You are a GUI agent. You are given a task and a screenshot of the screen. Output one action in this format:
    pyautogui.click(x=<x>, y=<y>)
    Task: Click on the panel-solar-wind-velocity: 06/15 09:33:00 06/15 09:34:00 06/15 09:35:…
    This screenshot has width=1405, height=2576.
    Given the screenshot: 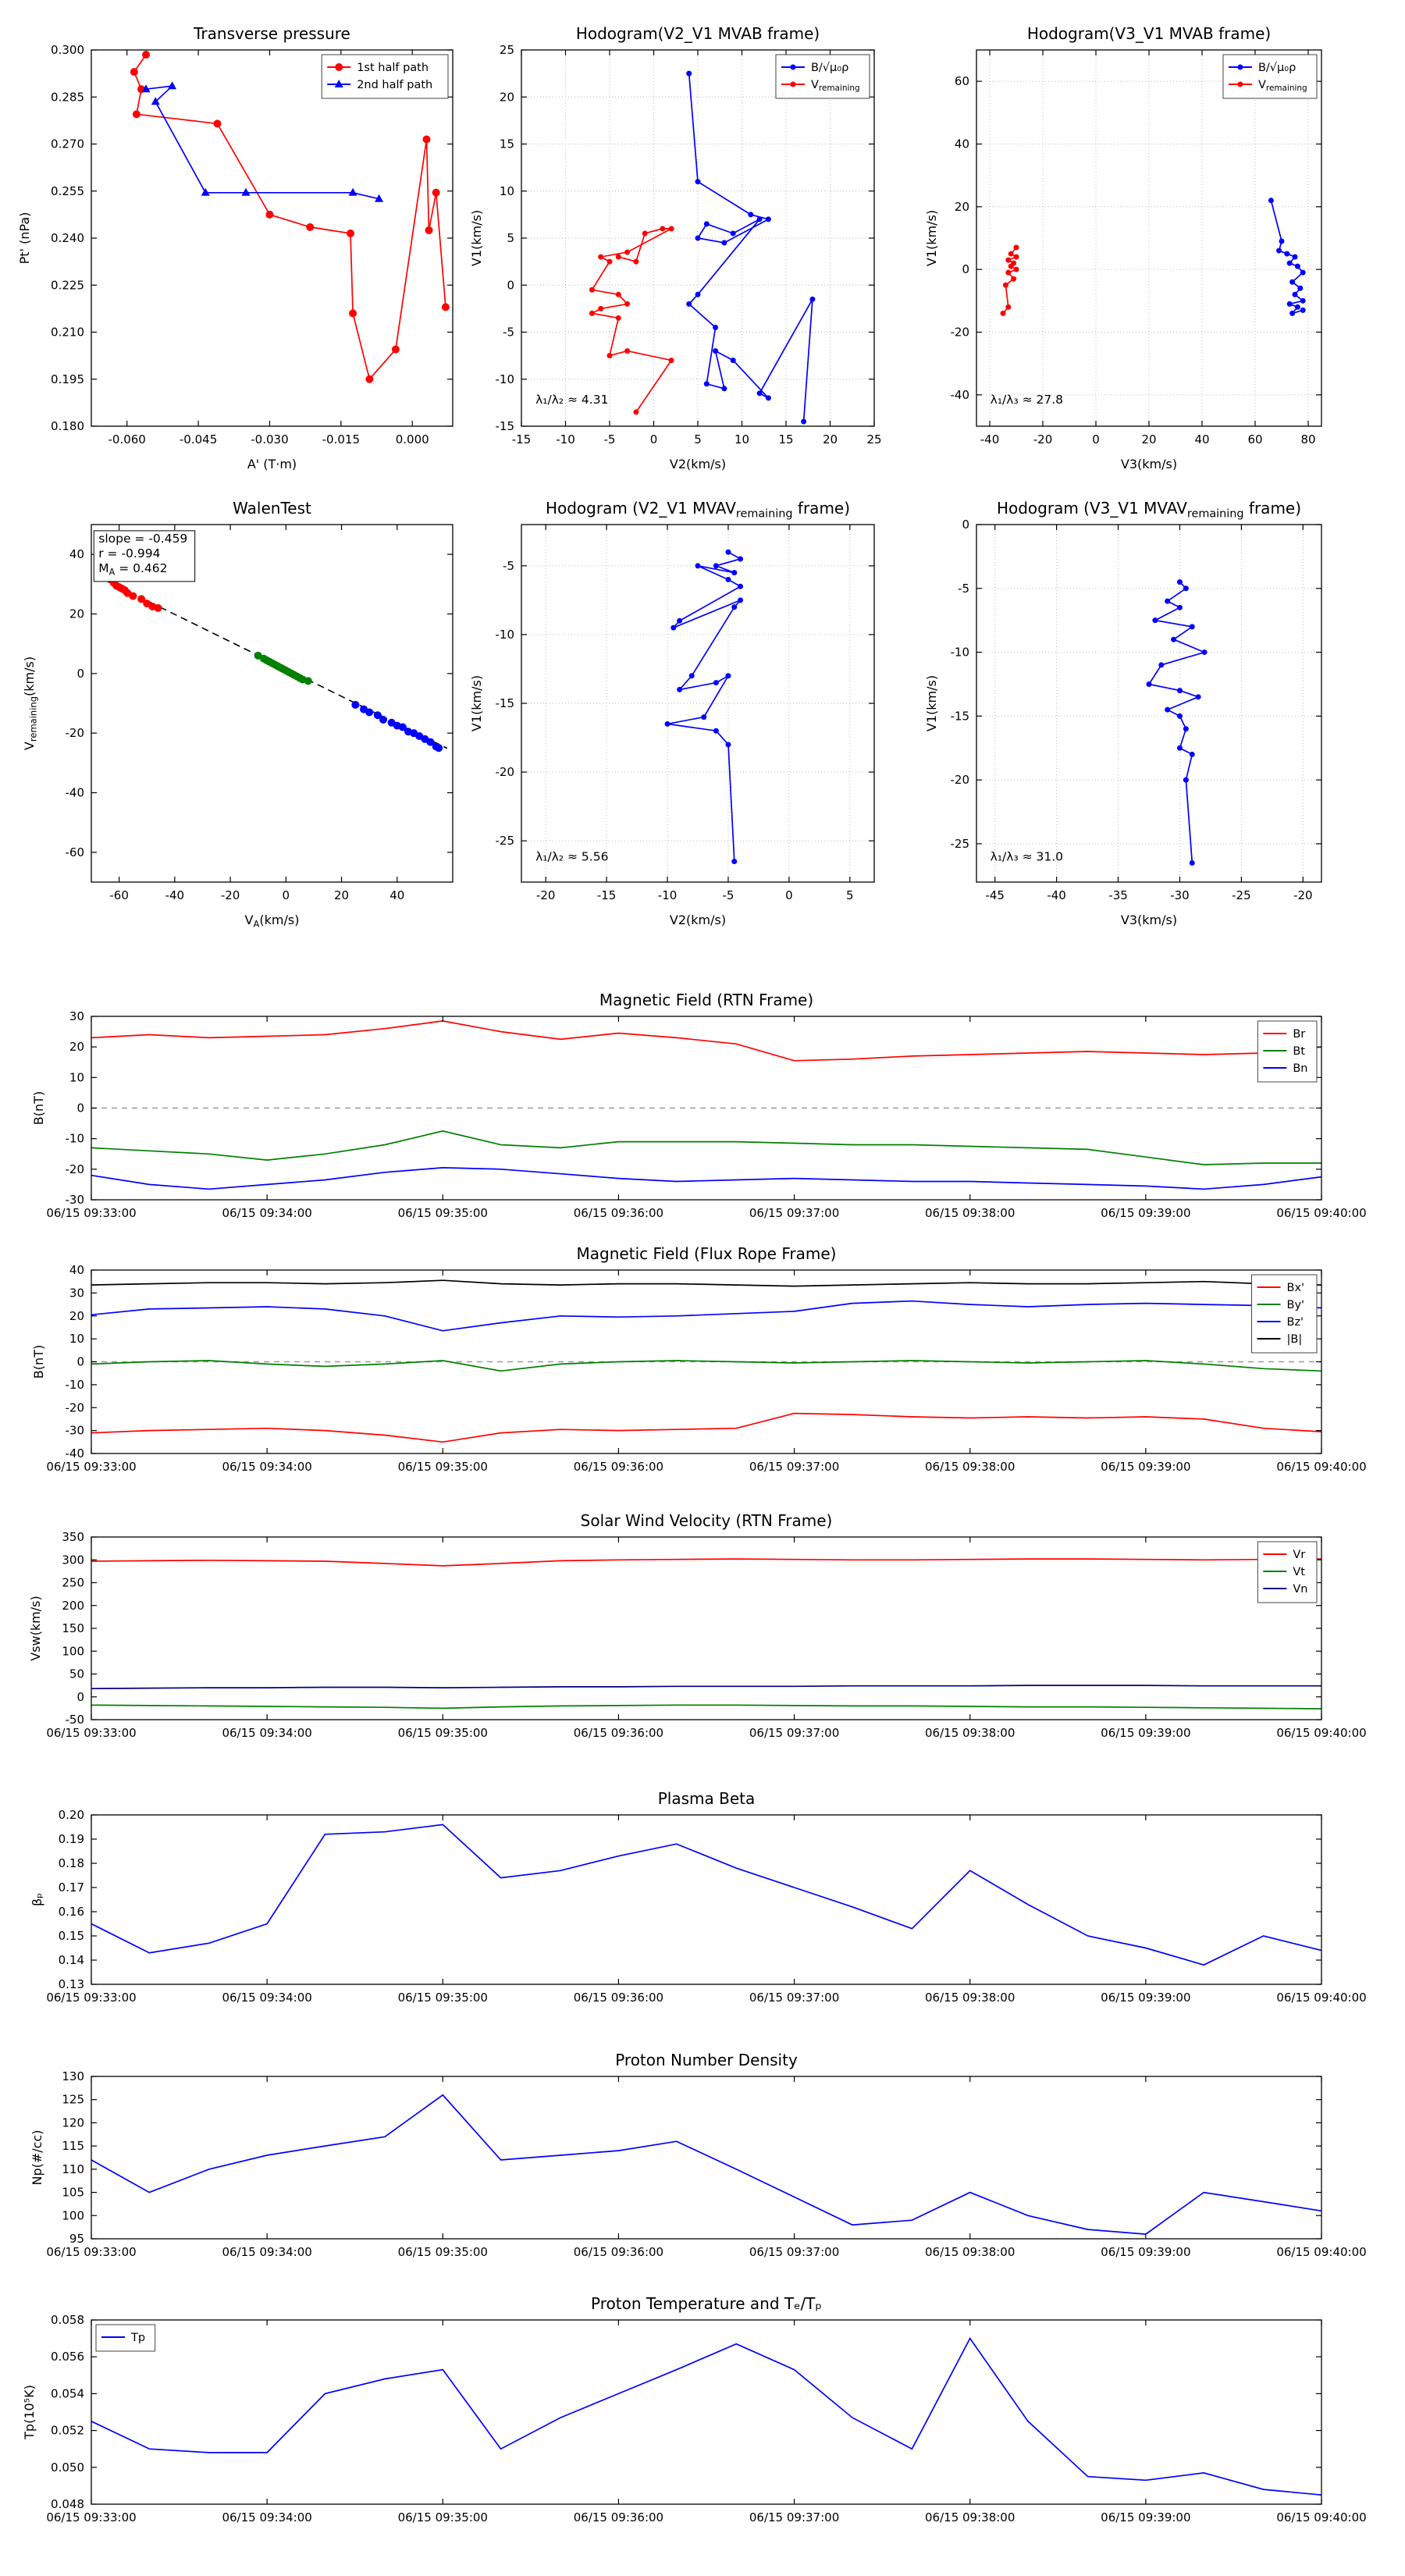 What is the action you would take?
    pyautogui.click(x=695, y=1628)
    